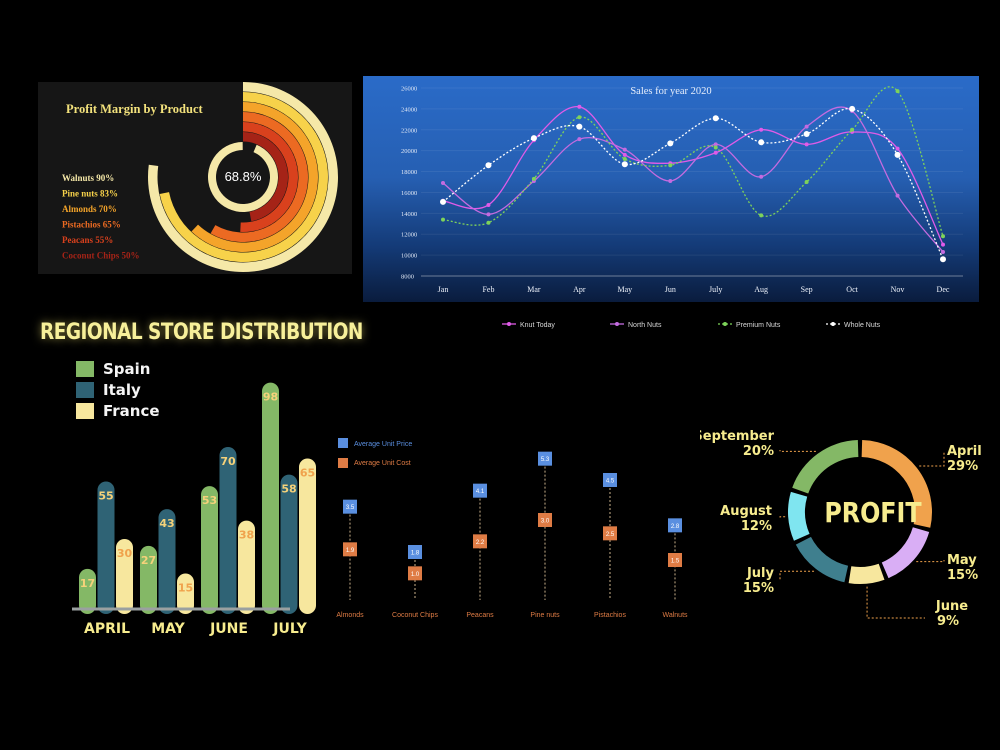  What do you see at coordinates (715, 118) in the screenshot?
I see `point-whole-nuts-july` at bounding box center [715, 118].